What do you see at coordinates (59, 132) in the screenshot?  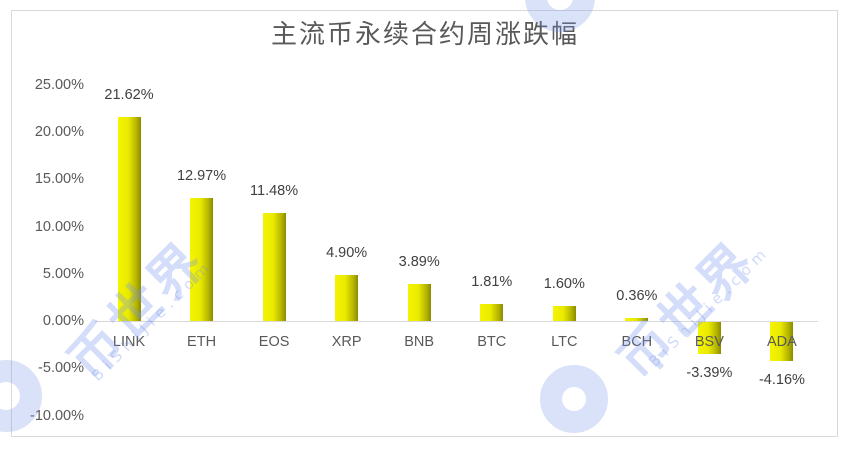 I see `y-tick-label: 20.00%` at bounding box center [59, 132].